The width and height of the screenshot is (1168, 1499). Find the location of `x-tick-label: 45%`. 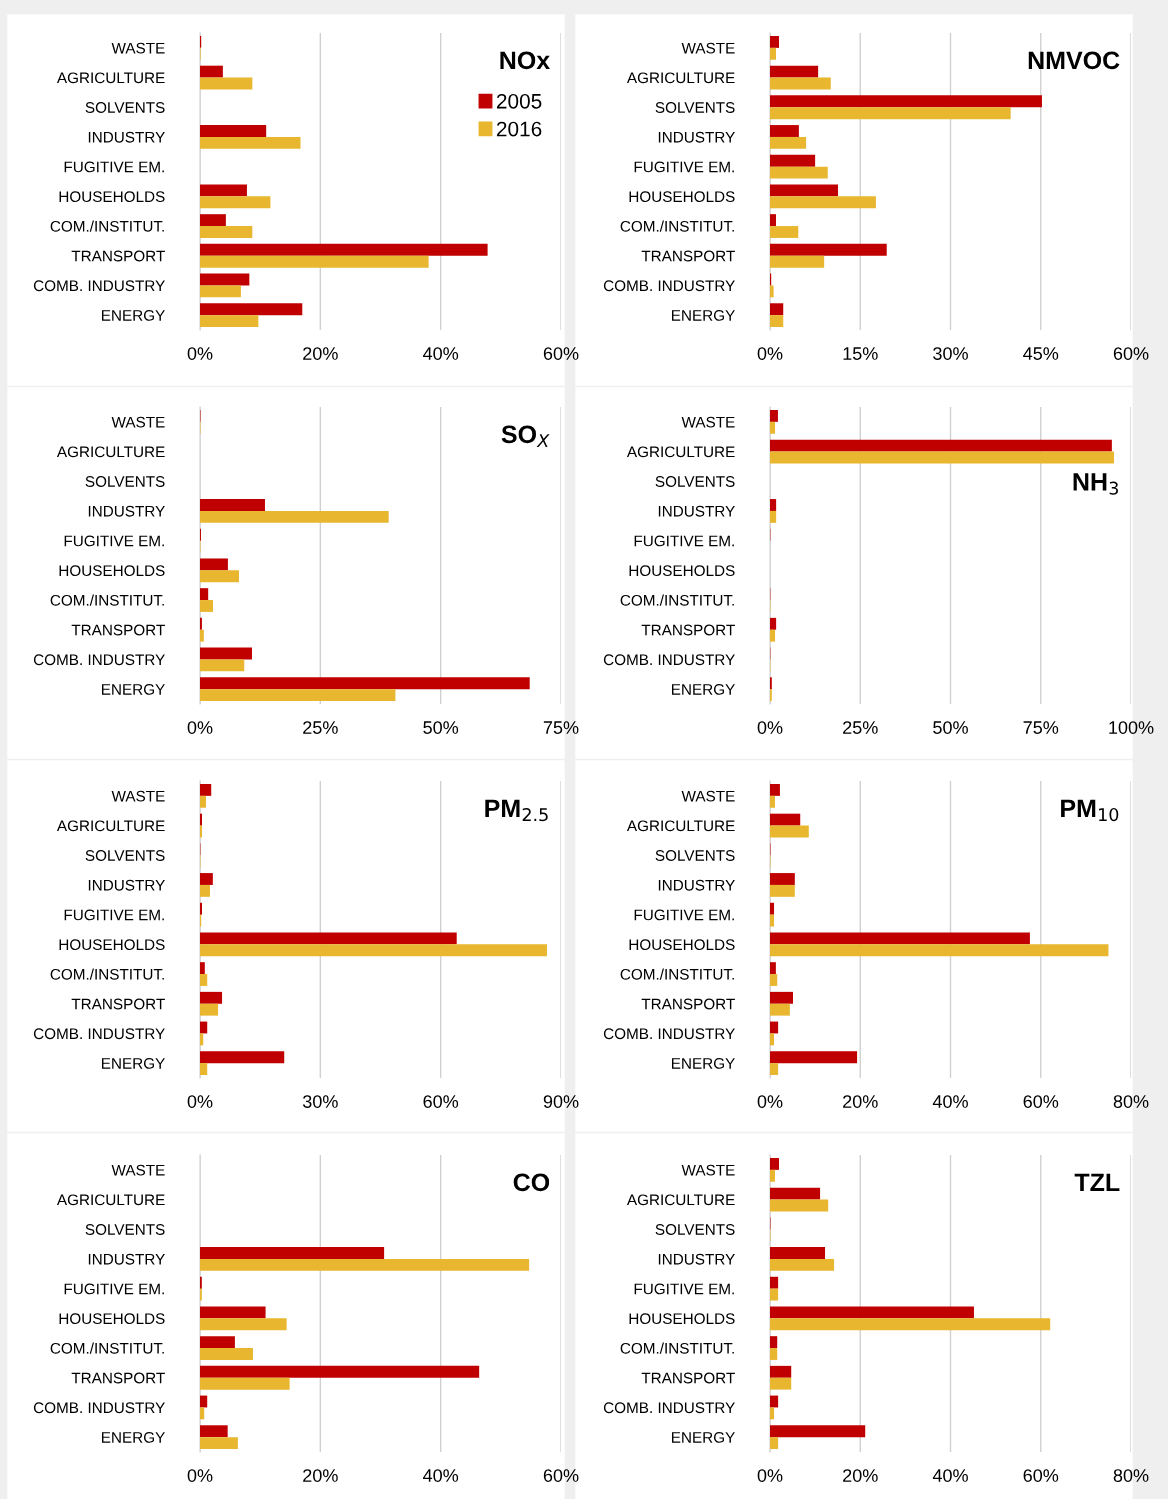

x-tick-label: 45% is located at coordinates (1041, 353).